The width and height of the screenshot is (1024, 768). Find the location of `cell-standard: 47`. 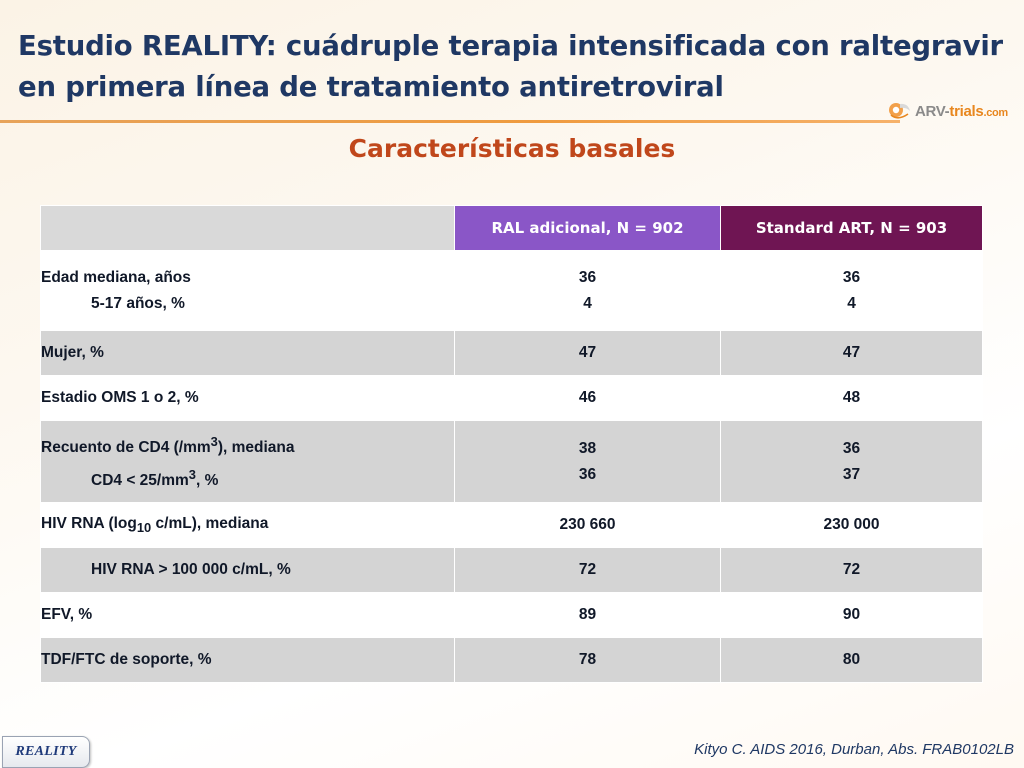

cell-standard: 47 is located at coordinates (851, 353).